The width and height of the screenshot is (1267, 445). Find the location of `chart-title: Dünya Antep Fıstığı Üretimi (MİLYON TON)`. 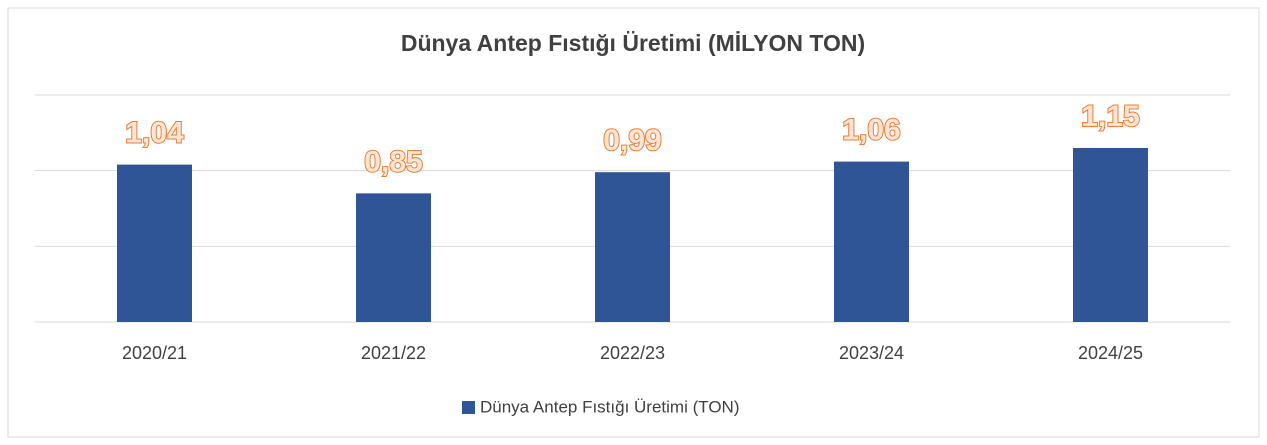

chart-title: Dünya Antep Fıstığı Üretimi (MİLYON TON) is located at coordinates (633, 43).